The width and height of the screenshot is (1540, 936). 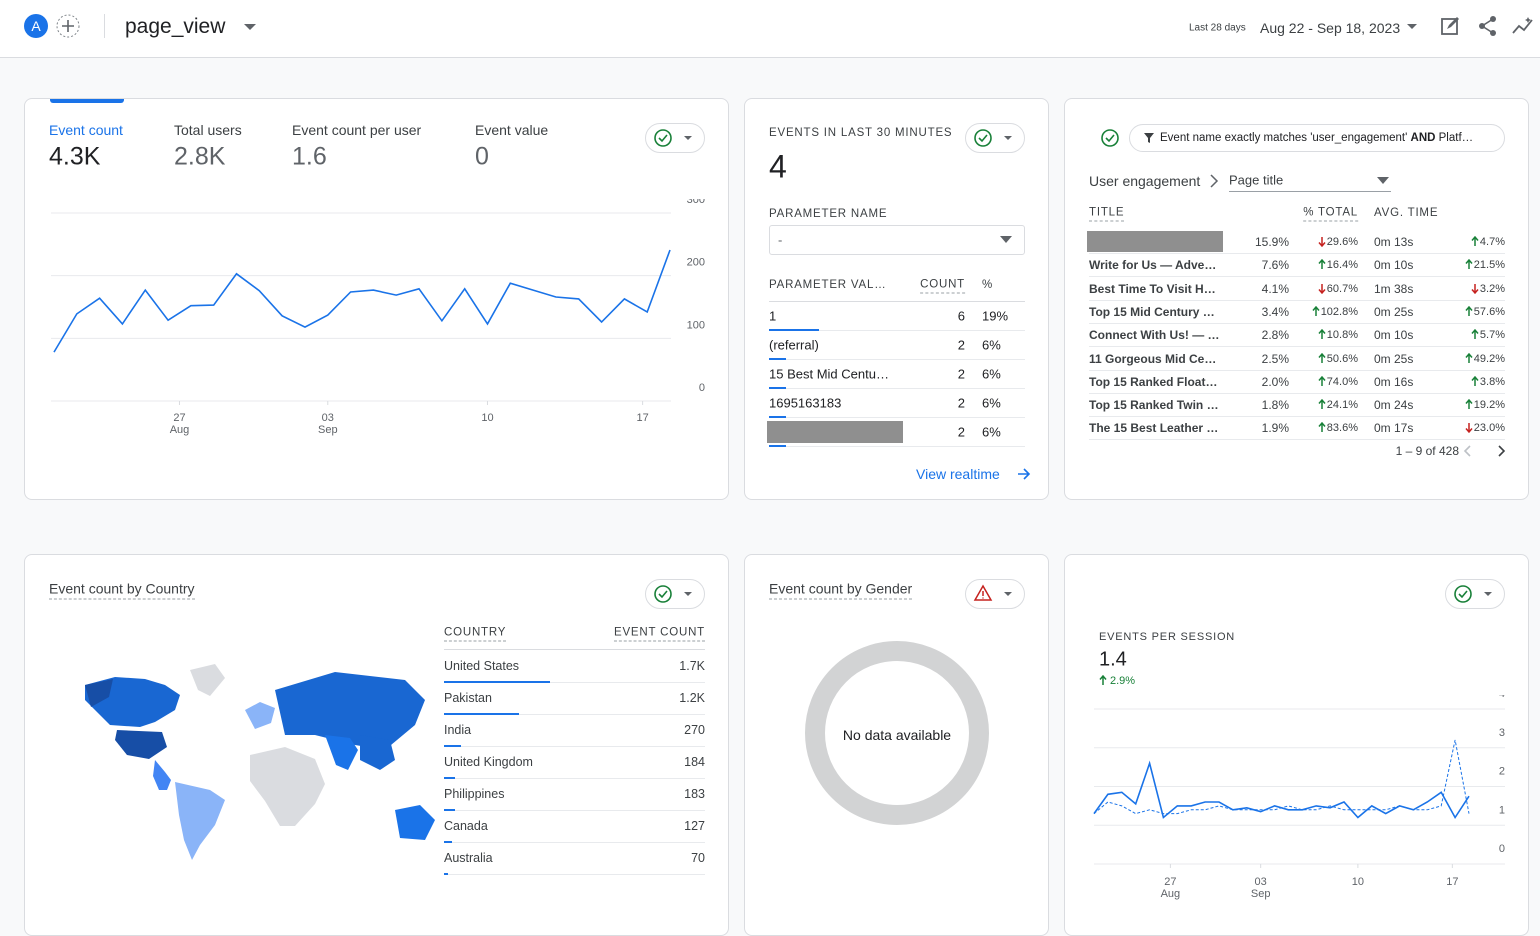 What do you see at coordinates (1492, 288) in the screenshot?
I see `change-value: 3.2%` at bounding box center [1492, 288].